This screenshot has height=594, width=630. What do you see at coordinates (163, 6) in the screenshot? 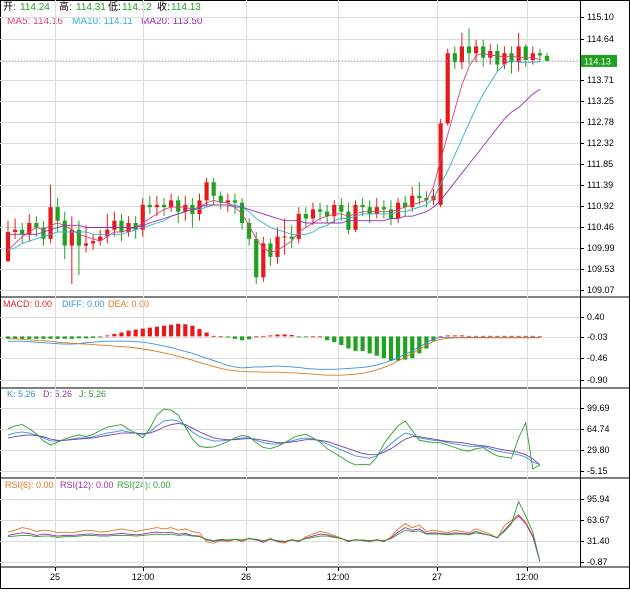
I see `close-label: 收:` at bounding box center [163, 6].